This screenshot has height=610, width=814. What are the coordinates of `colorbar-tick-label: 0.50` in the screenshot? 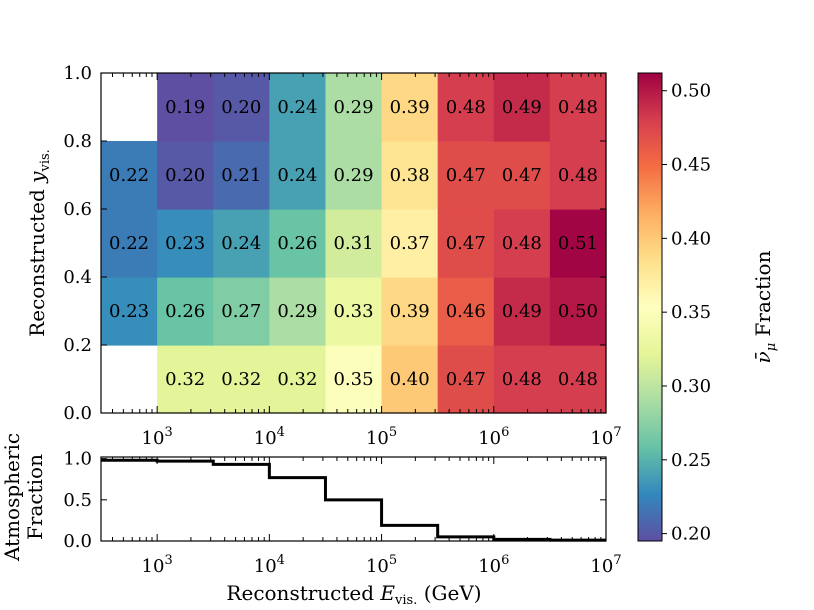 It's located at (691, 91).